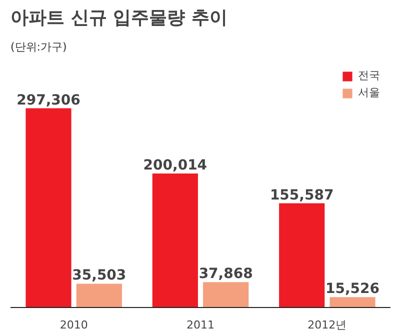  Describe the element at coordinates (225, 274) in the screenshot. I see `data-label: 37,868` at that location.